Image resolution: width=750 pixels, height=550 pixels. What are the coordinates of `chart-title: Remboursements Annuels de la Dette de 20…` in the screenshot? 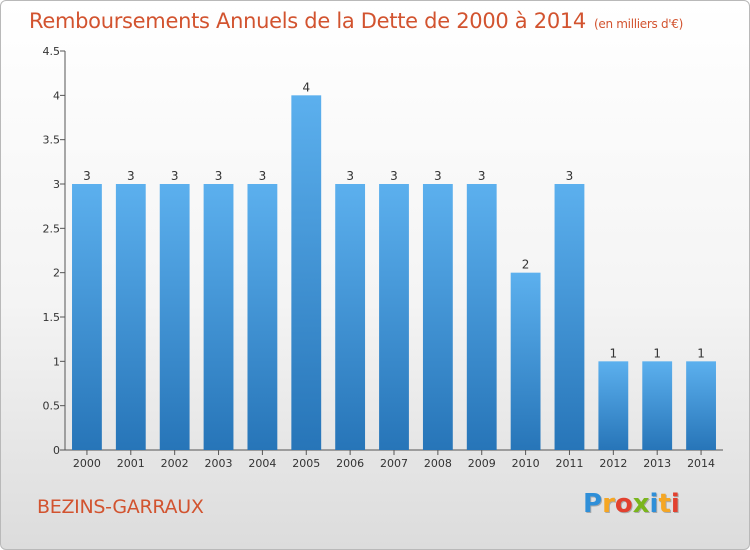 It's located at (356, 21).